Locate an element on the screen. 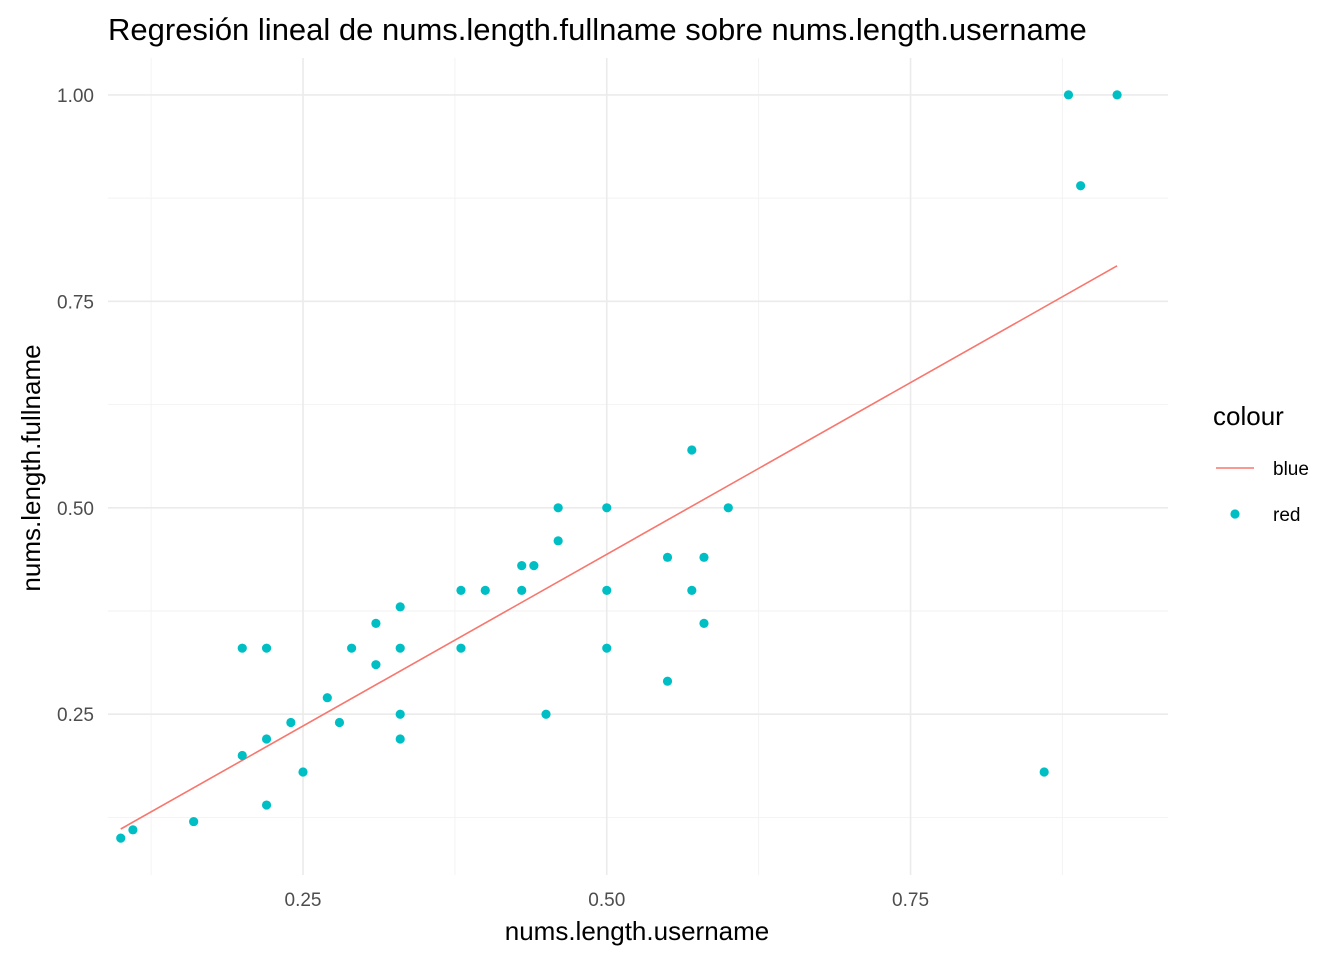 The height and width of the screenshot is (960, 1344). x-tick-label: 0.50 is located at coordinates (606, 900).